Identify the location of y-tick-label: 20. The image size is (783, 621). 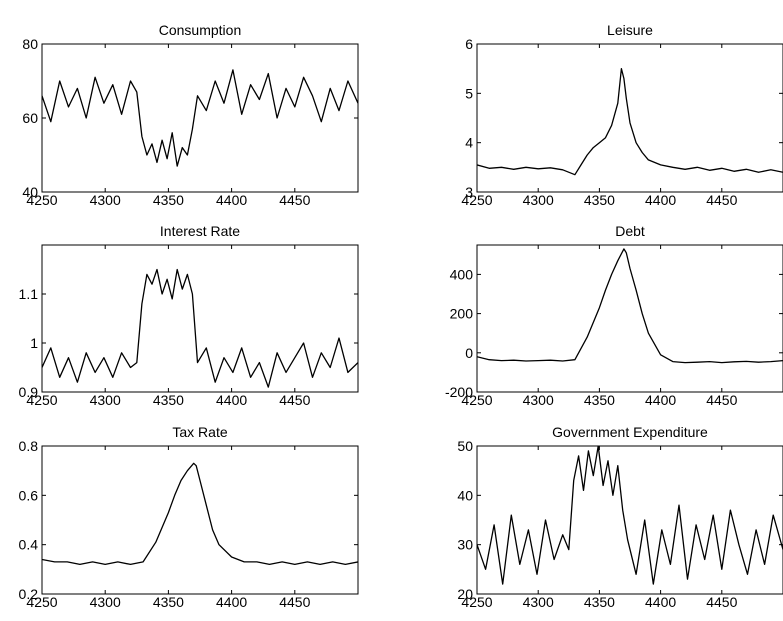
(465, 594).